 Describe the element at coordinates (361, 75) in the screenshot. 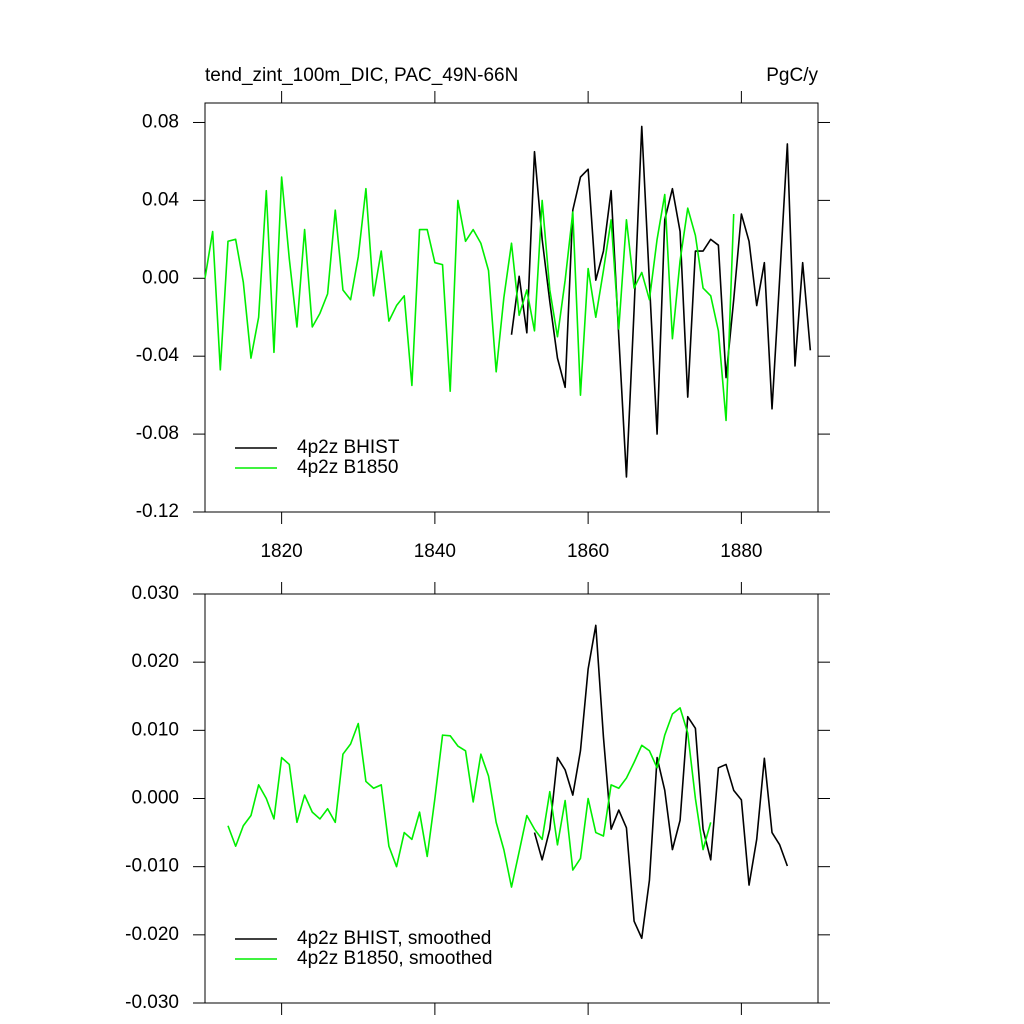

I see `chart-title: tend_zint_100m_DIC, PAC_49N-66N` at that location.